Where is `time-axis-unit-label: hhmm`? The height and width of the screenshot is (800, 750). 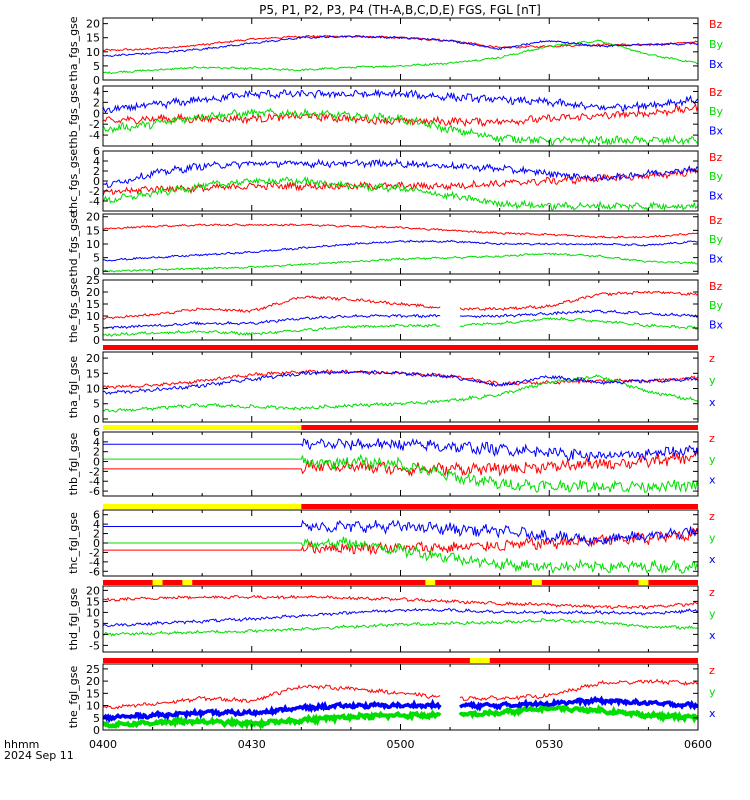 time-axis-unit-label: hhmm is located at coordinates (21, 744).